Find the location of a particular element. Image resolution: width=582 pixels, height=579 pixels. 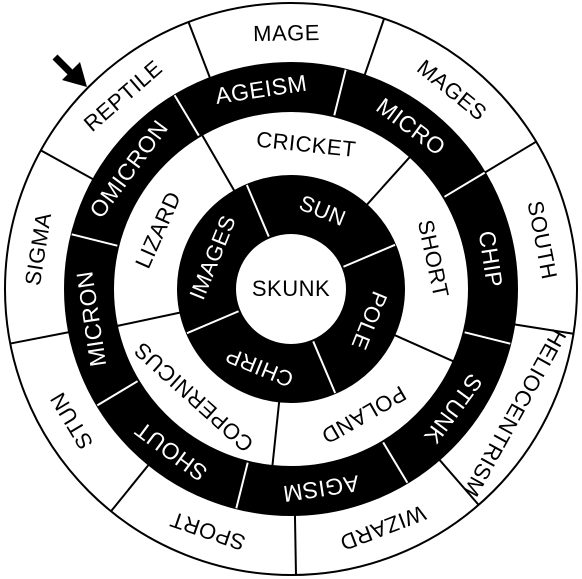

center-word: SKUNK is located at coordinates (291, 288).